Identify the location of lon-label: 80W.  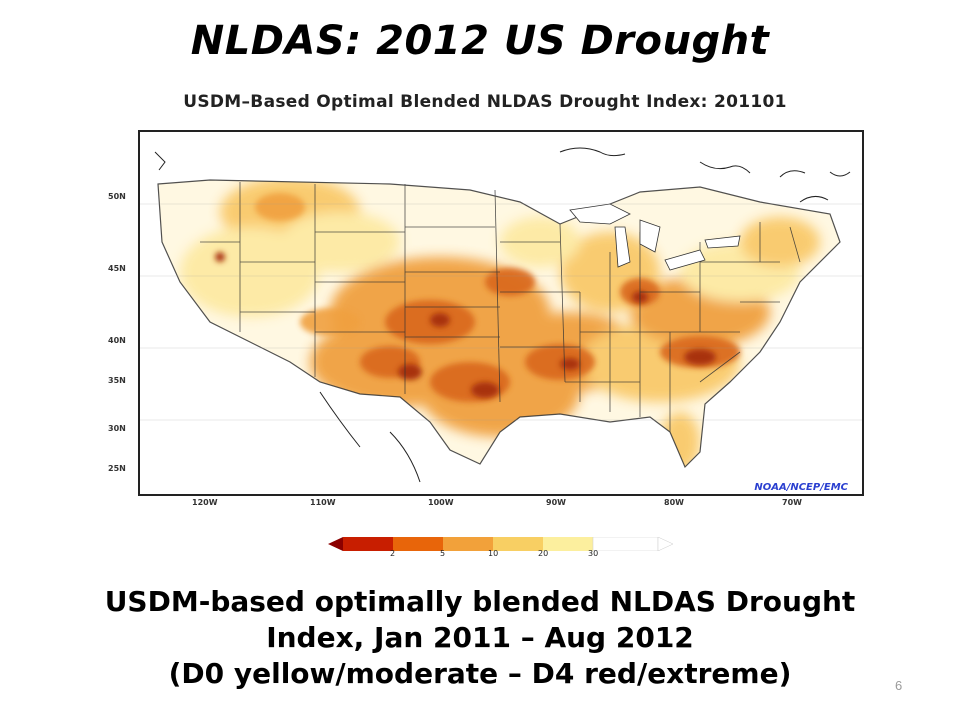
(674, 502).